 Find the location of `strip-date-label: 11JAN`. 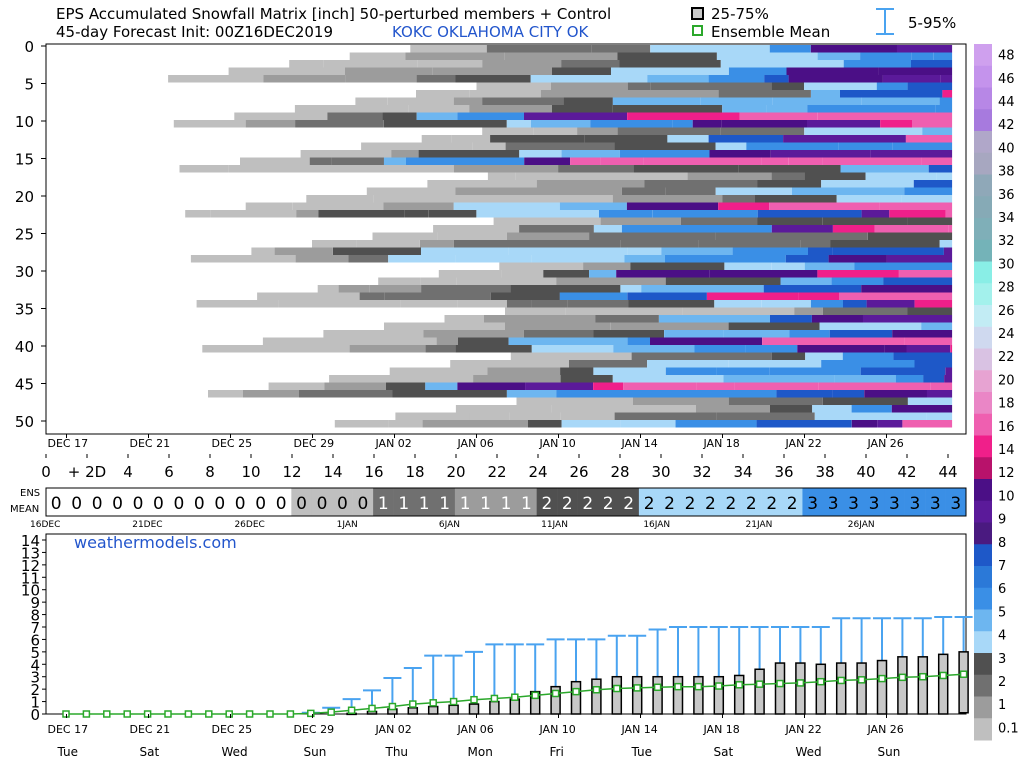

strip-date-label: 11JAN is located at coordinates (554, 525).